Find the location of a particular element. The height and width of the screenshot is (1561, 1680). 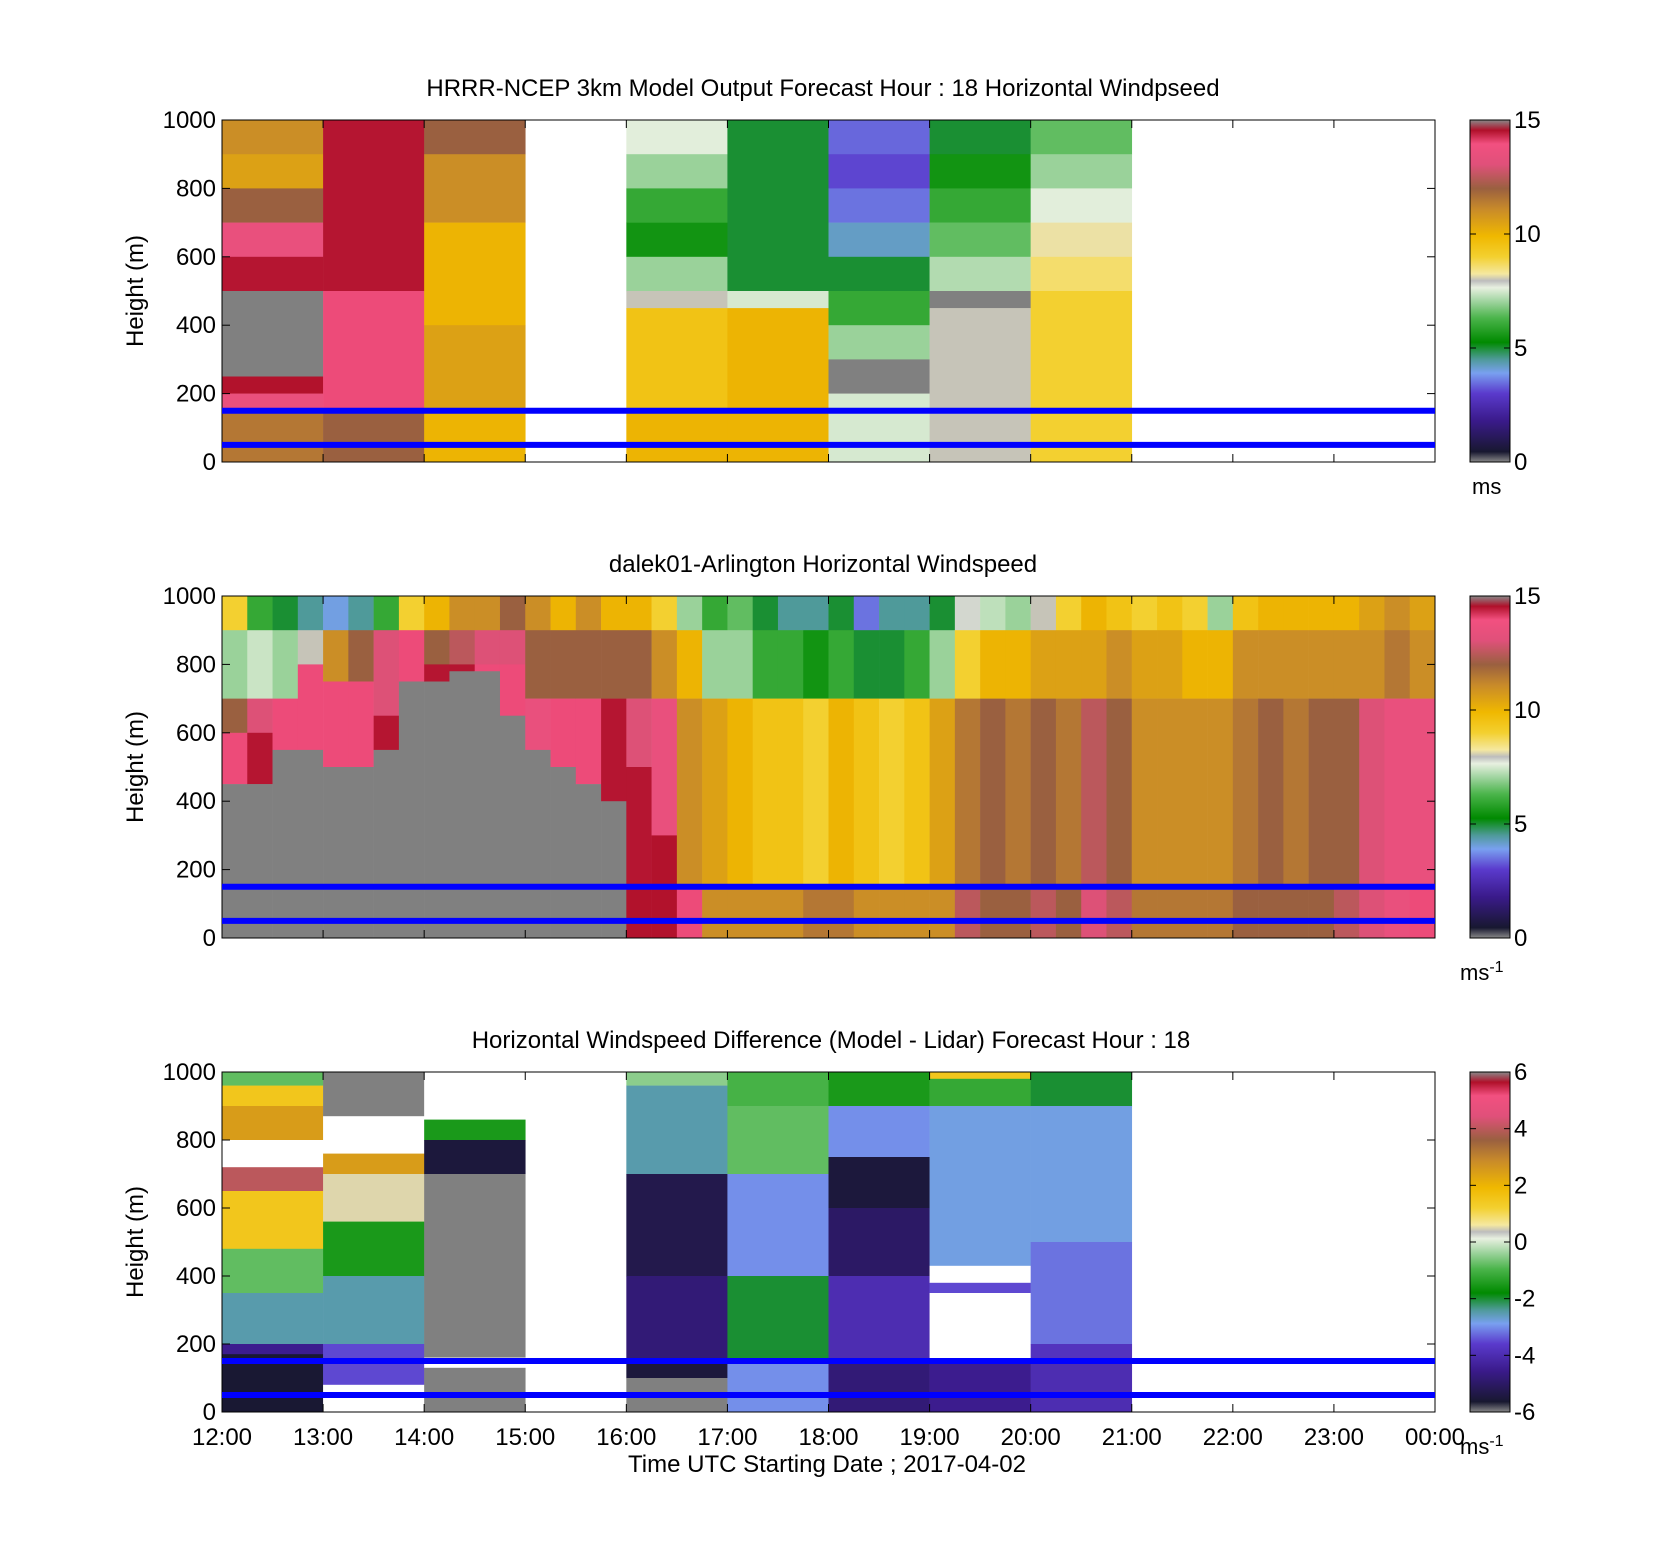

x-tick-label: 13:00 is located at coordinates (323, 1437).